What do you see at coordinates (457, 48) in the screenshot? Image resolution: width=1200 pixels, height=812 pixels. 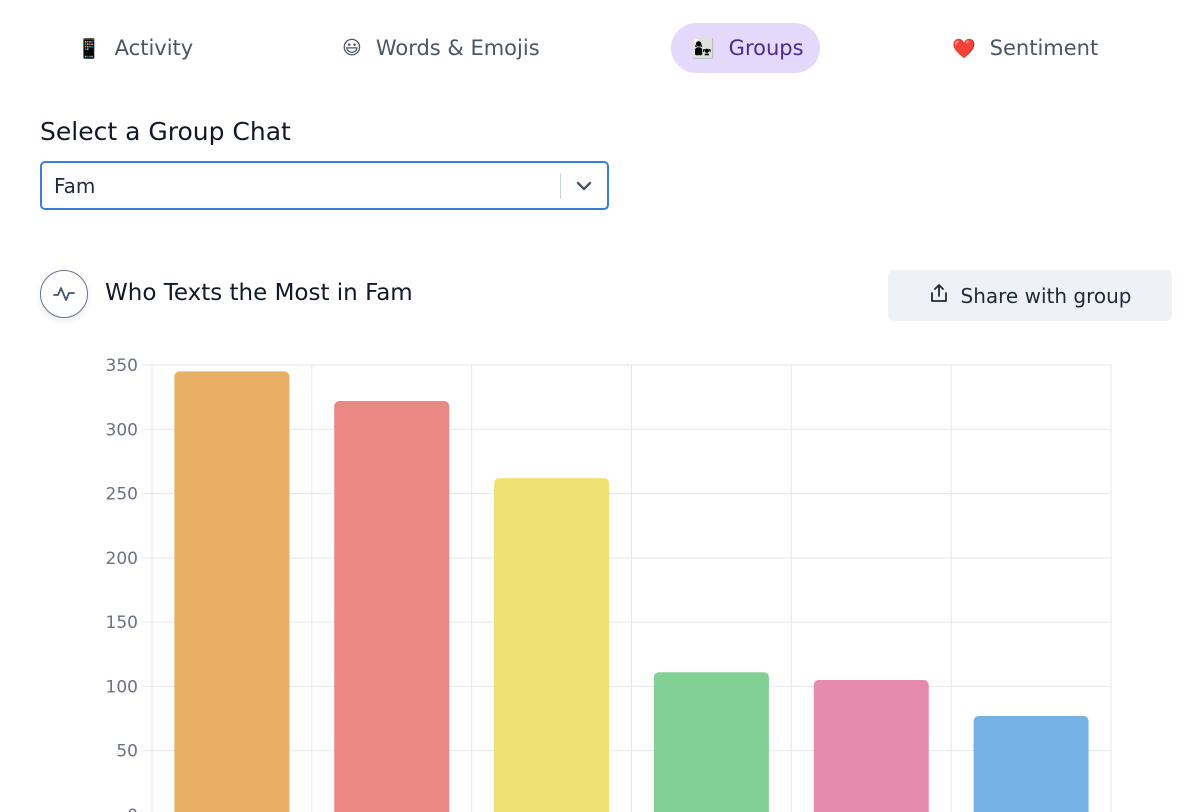 I see `tab-label: Words & Emojis` at bounding box center [457, 48].